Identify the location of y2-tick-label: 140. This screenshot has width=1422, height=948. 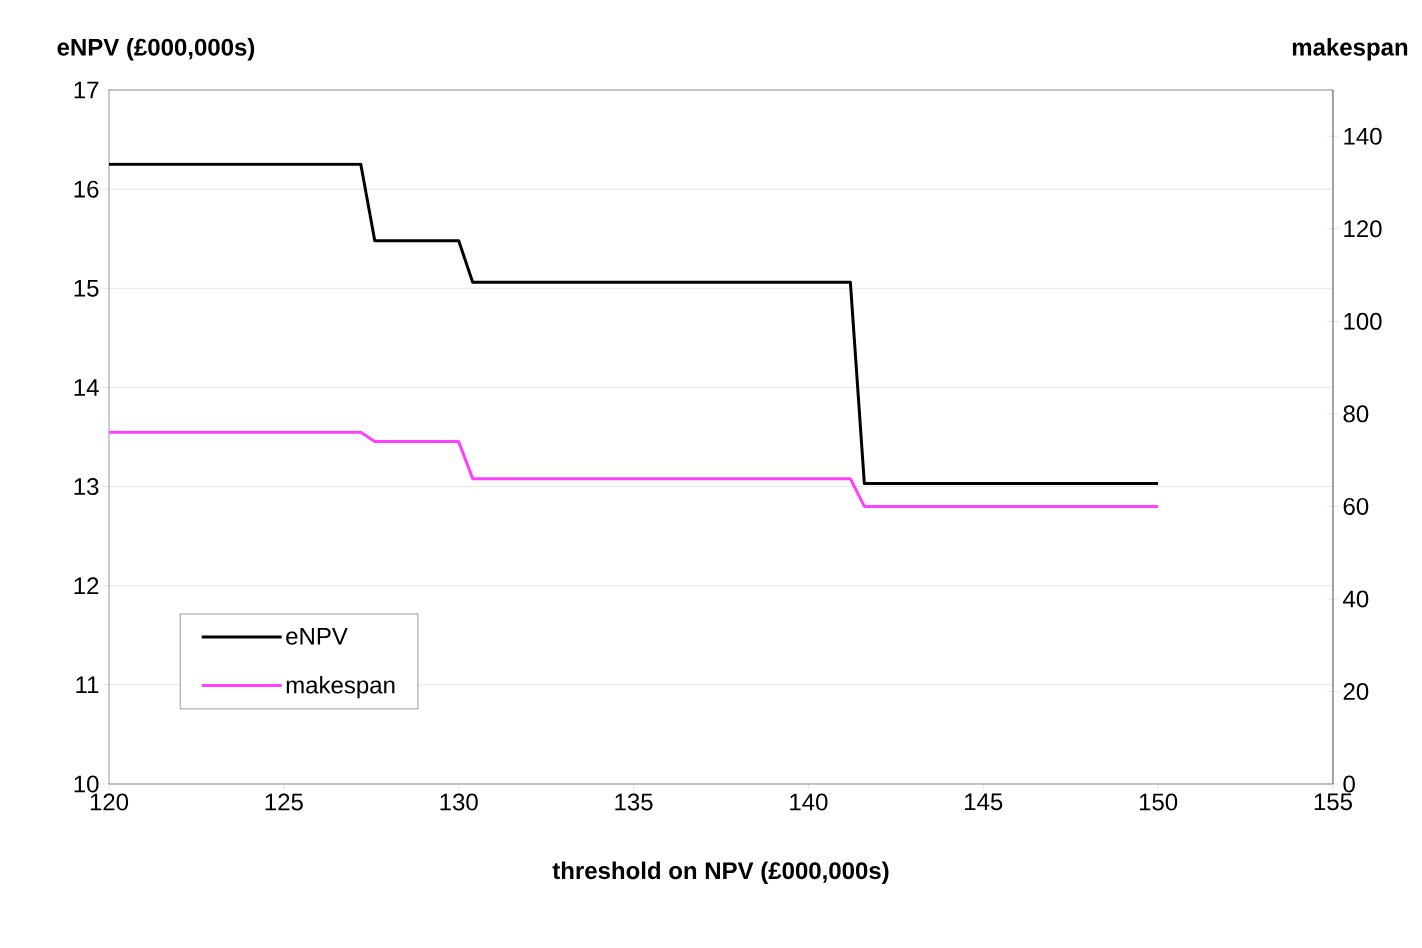
(1363, 136).